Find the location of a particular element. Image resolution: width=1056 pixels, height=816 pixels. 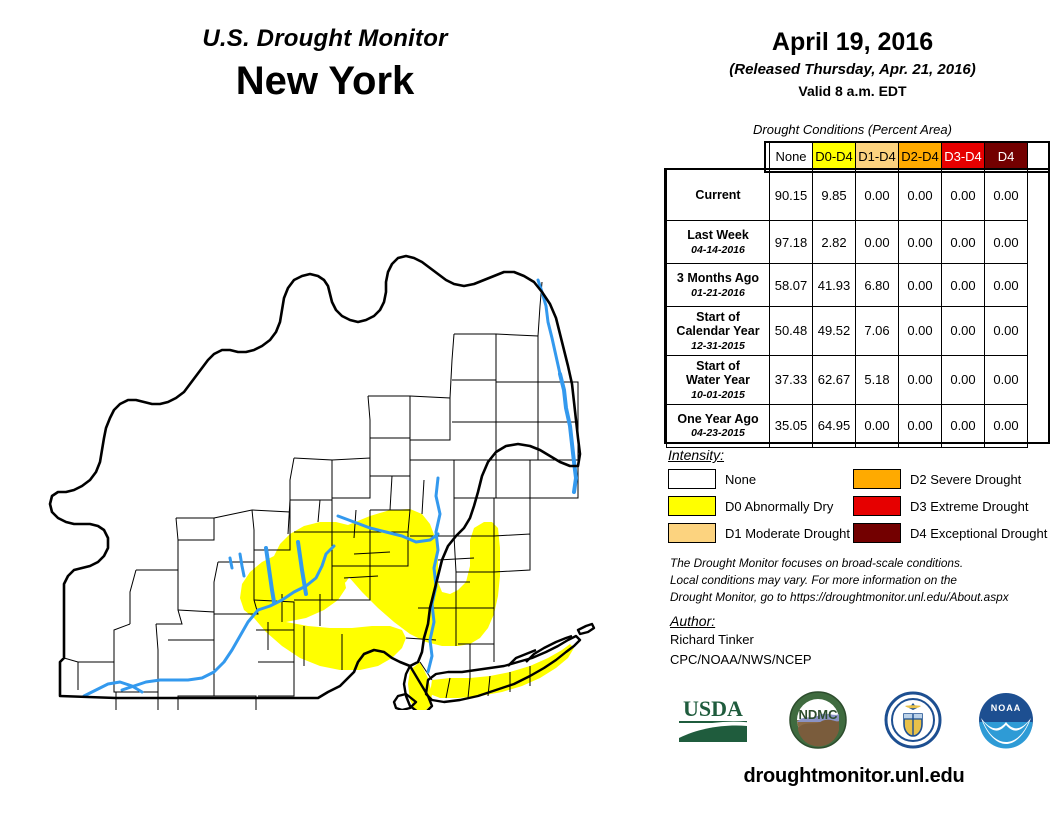

cell-calyear-d1d4: 7.06 is located at coordinates (877, 331).